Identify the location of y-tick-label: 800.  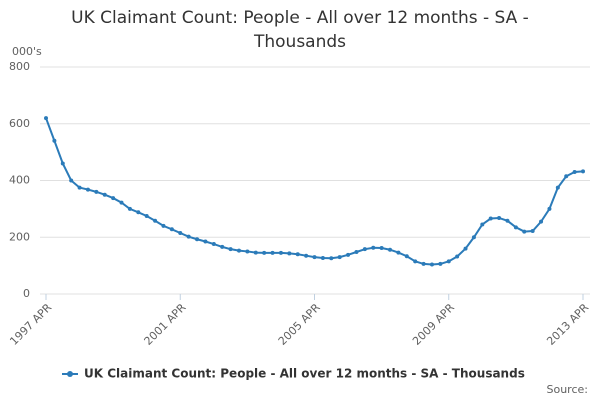
(19, 66).